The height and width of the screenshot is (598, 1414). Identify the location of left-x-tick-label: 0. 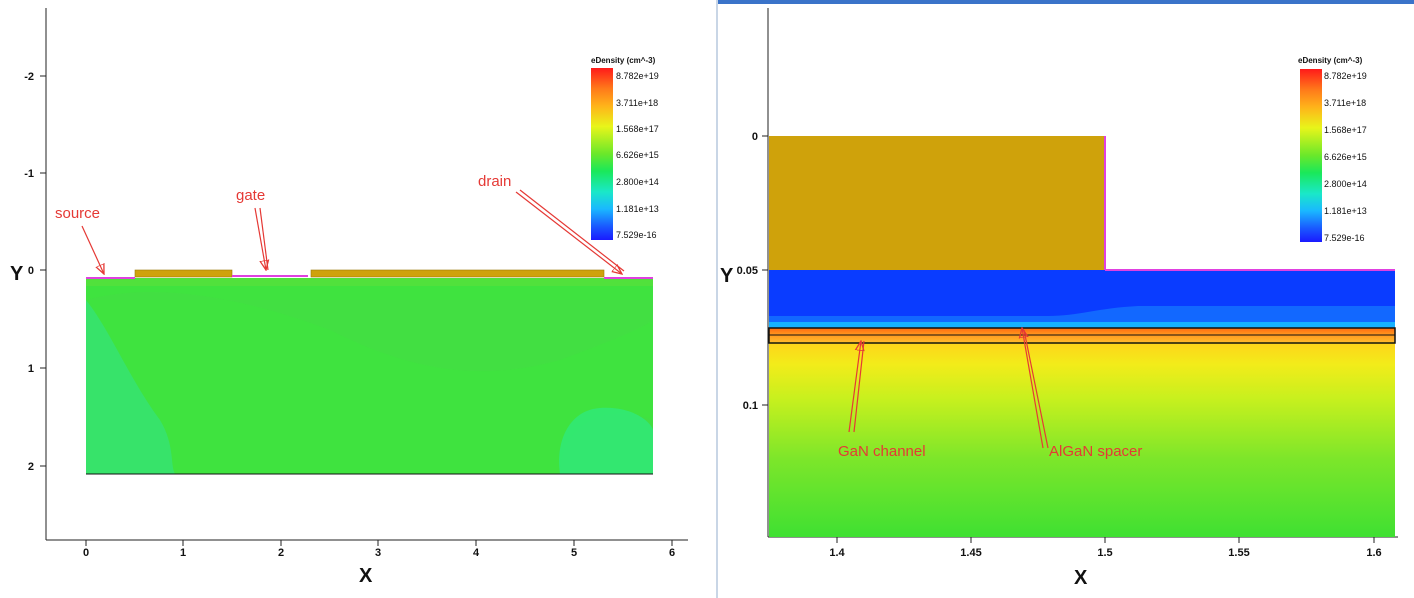
(86, 553).